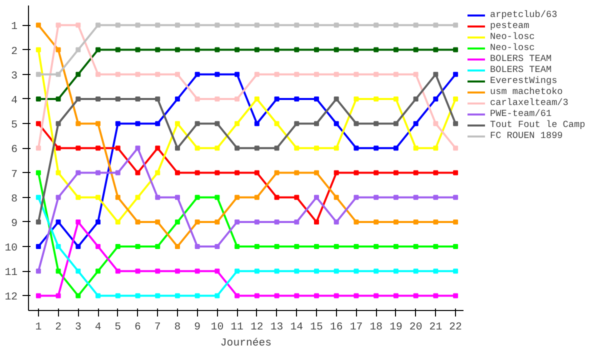  Describe the element at coordinates (376, 328) in the screenshot. I see `x-tick-label: 18` at that location.